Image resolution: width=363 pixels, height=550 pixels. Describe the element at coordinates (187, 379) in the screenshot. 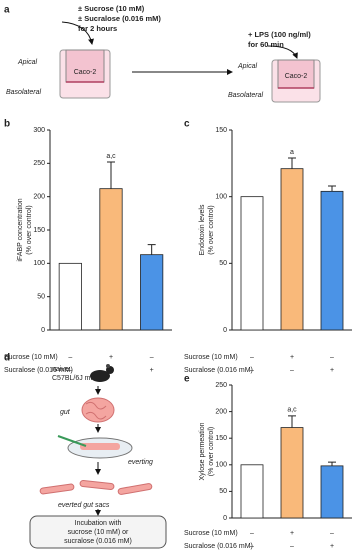

I see `panel-label: e` at that location.